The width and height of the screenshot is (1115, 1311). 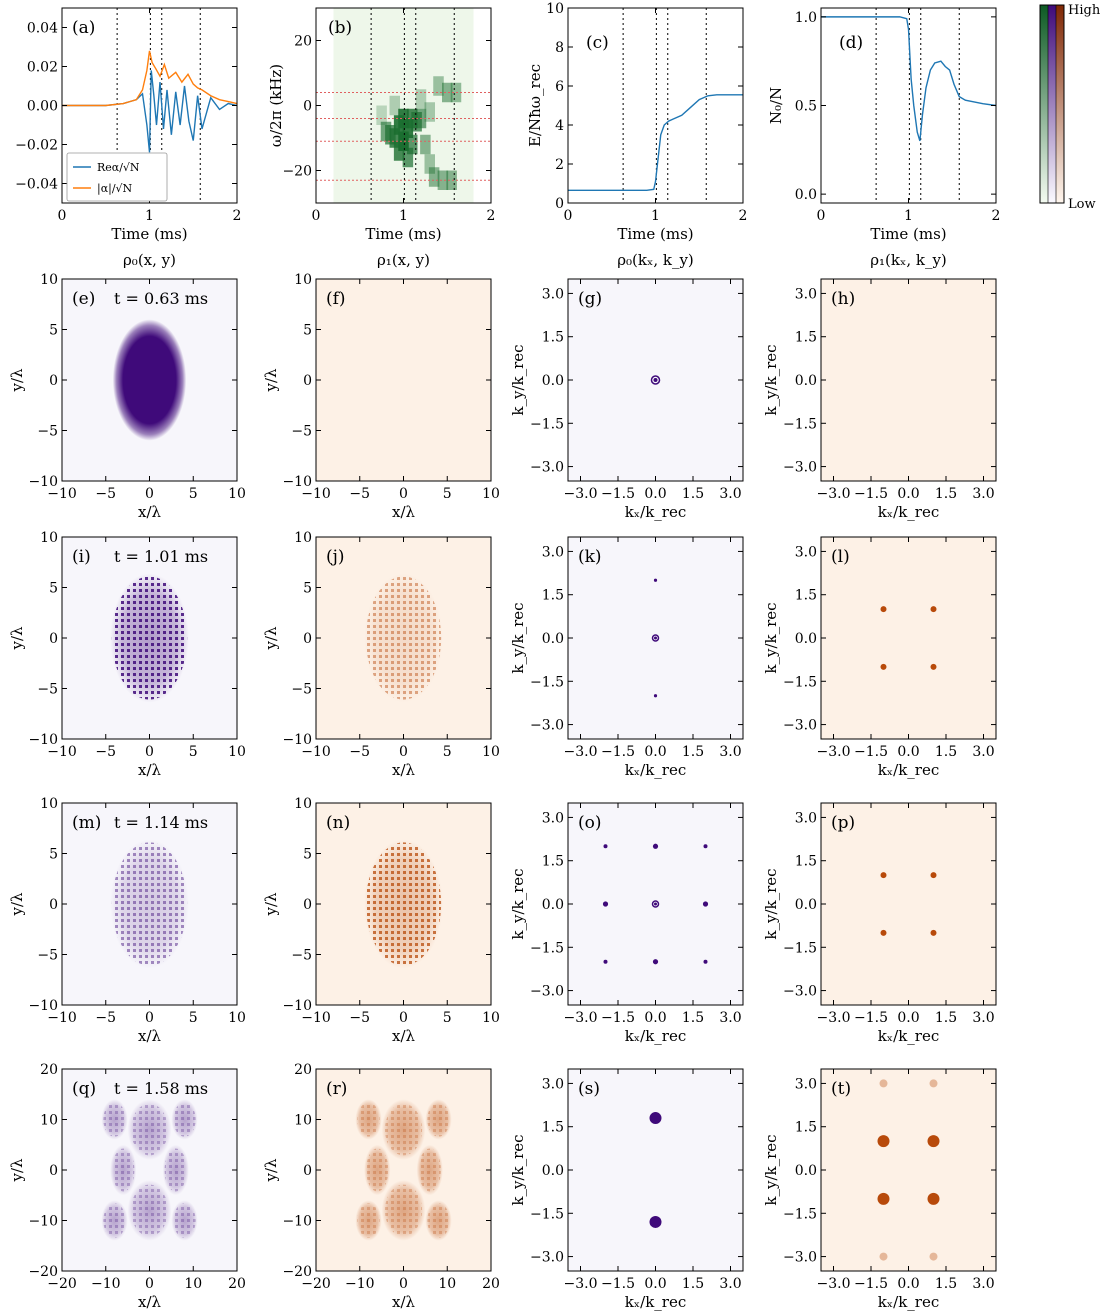 I want to click on legend-entry: Reα/√N, so click(x=118, y=167).